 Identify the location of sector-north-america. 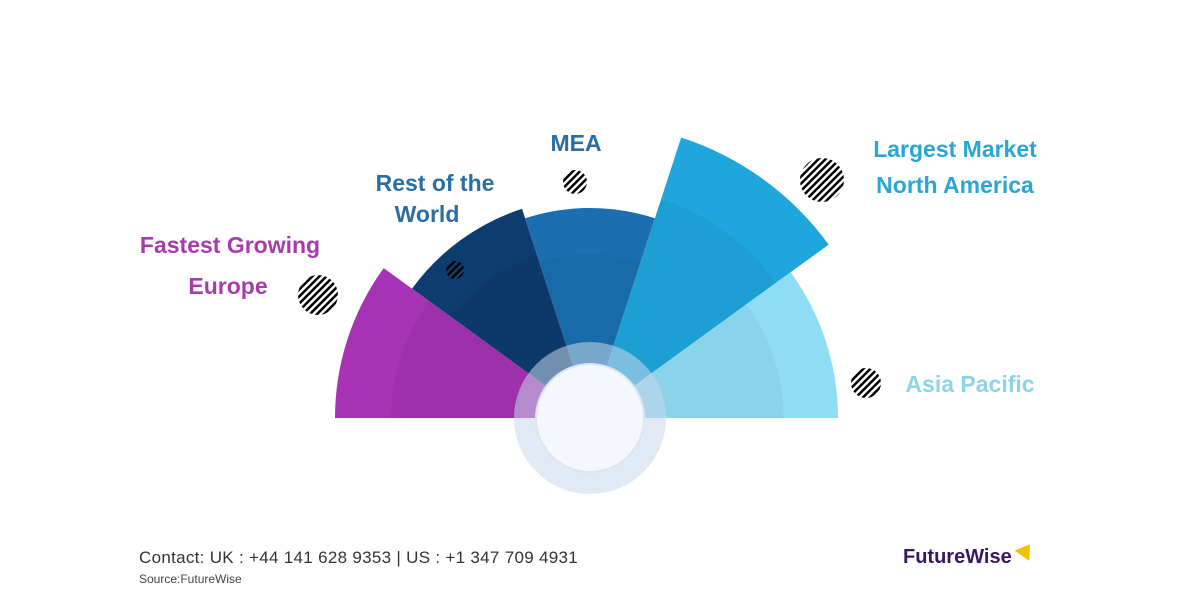
(709, 277).